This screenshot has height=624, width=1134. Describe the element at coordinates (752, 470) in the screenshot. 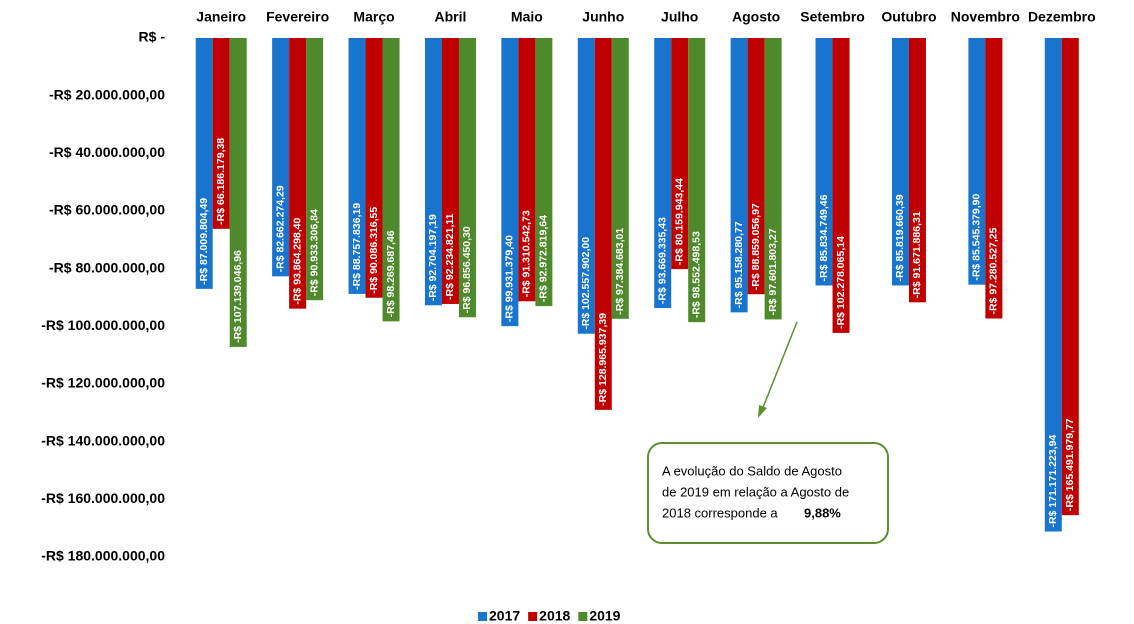

I see `annotation-line: A evolução do Saldo de Agosto` at that location.